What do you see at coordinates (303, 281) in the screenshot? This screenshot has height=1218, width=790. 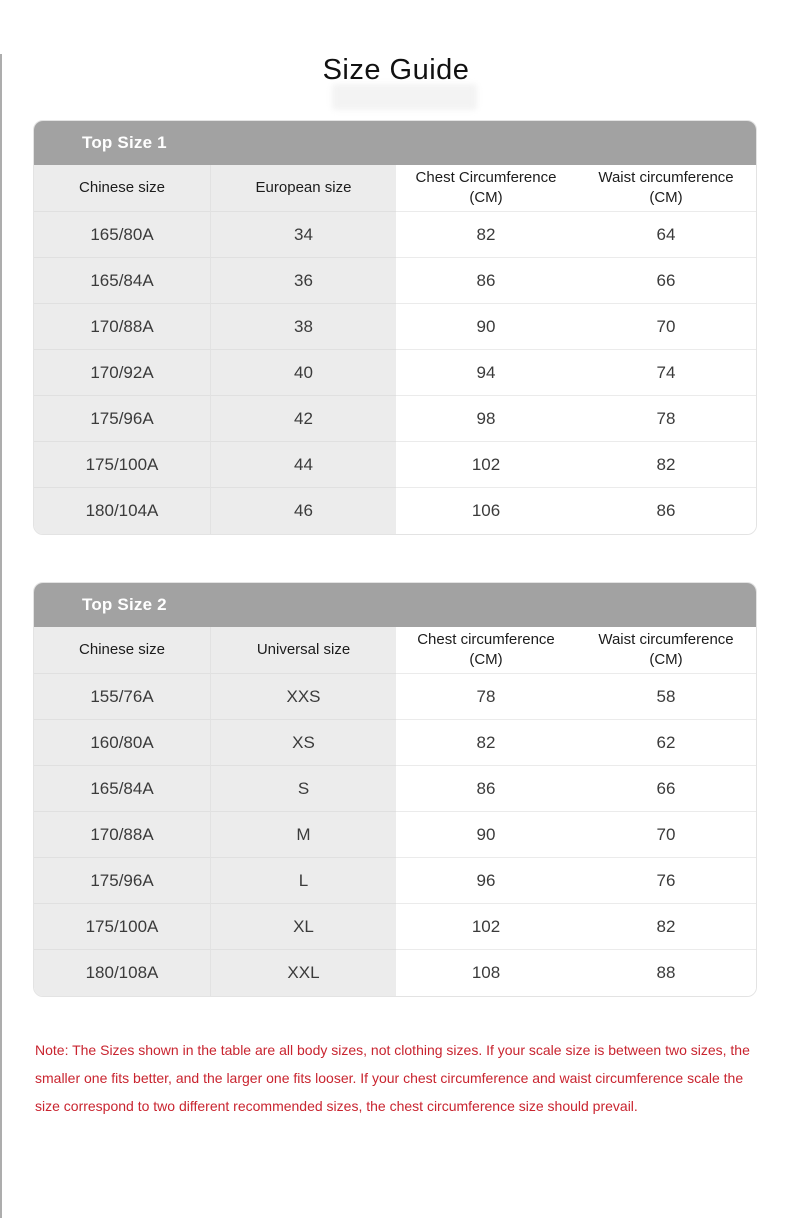 I see `table-cell: 36` at bounding box center [303, 281].